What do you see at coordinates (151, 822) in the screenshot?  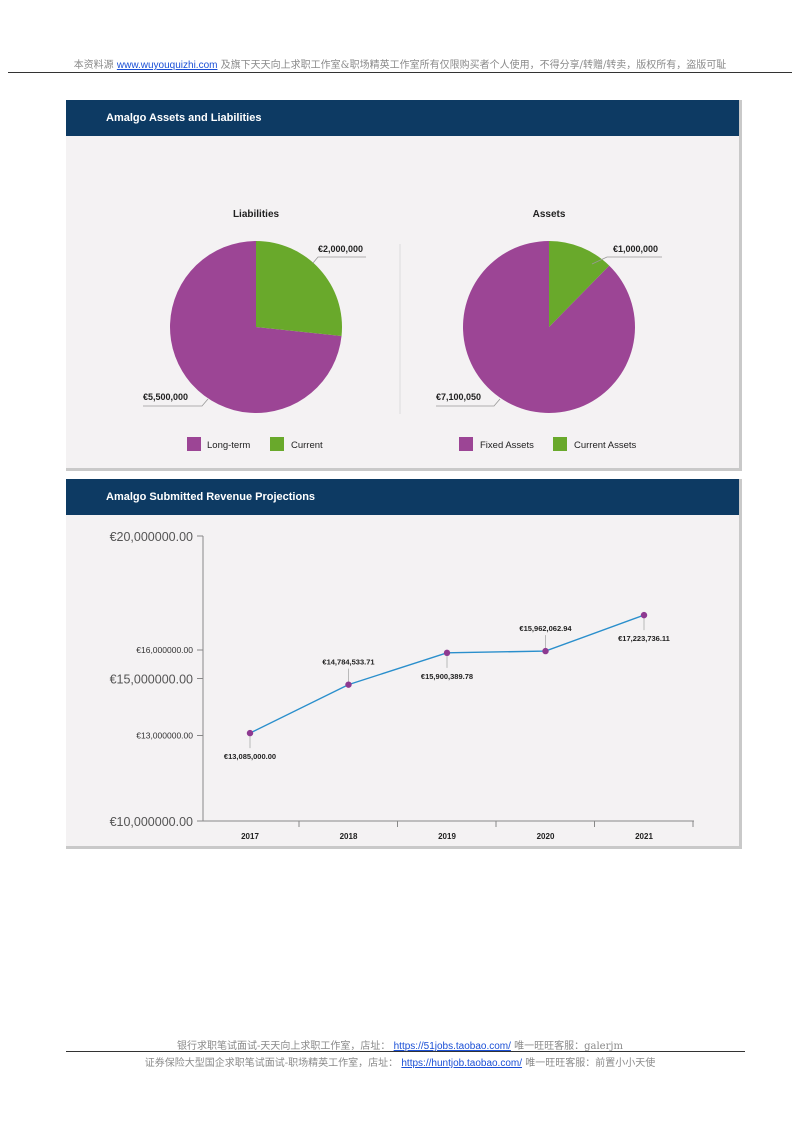 I see `y-tick-label: €10,000000.00` at bounding box center [151, 822].